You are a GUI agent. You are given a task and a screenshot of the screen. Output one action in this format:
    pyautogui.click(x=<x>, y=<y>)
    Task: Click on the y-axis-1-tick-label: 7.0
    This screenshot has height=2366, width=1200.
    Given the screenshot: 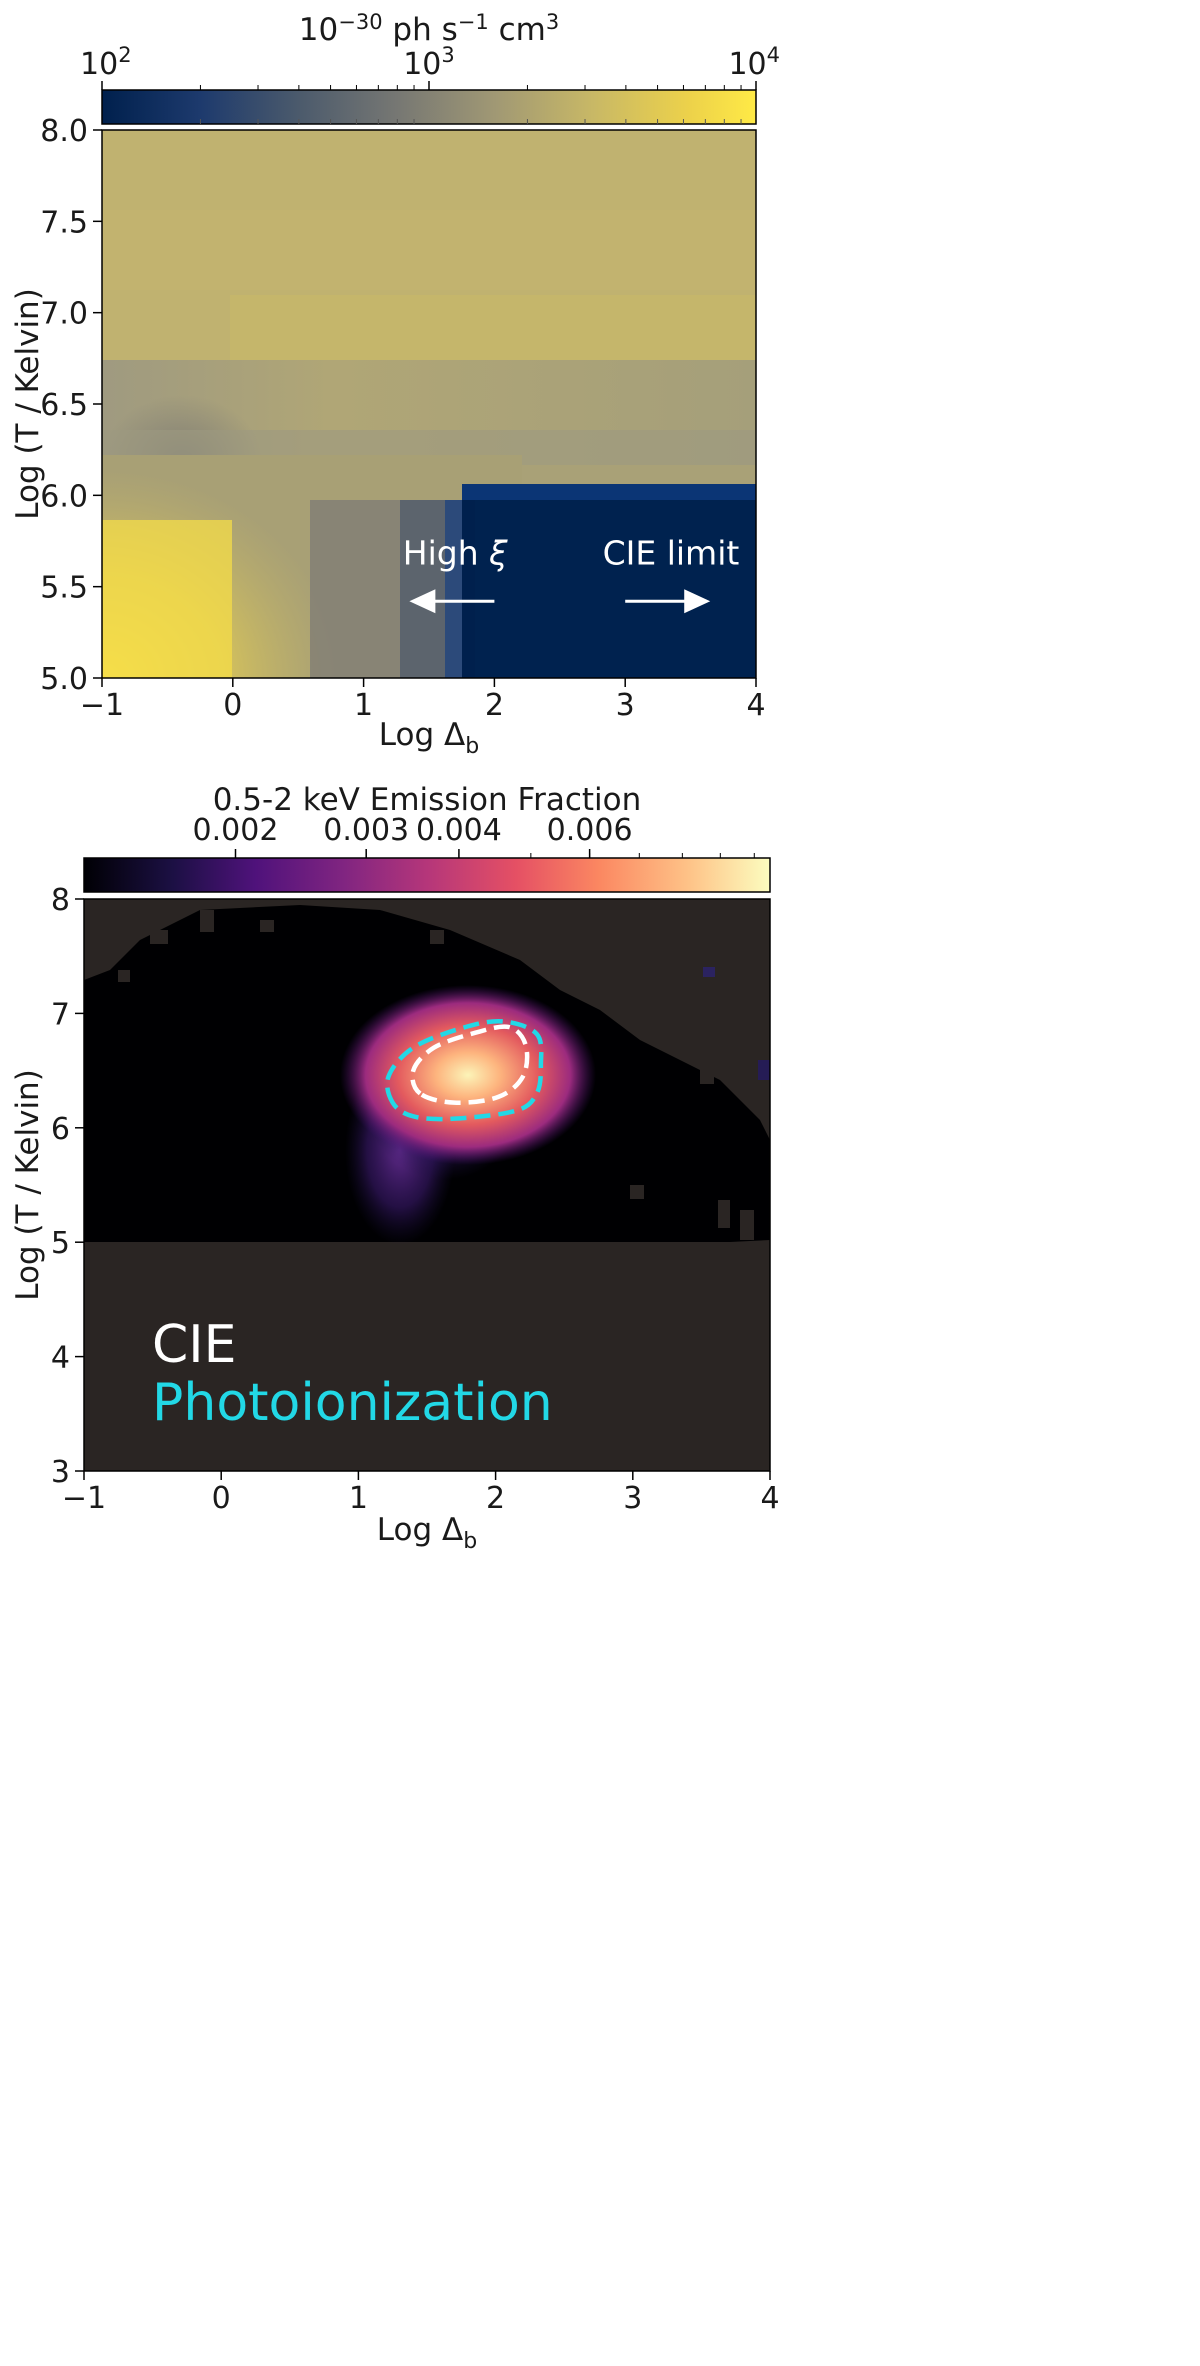 What is the action you would take?
    pyautogui.click(x=64, y=314)
    